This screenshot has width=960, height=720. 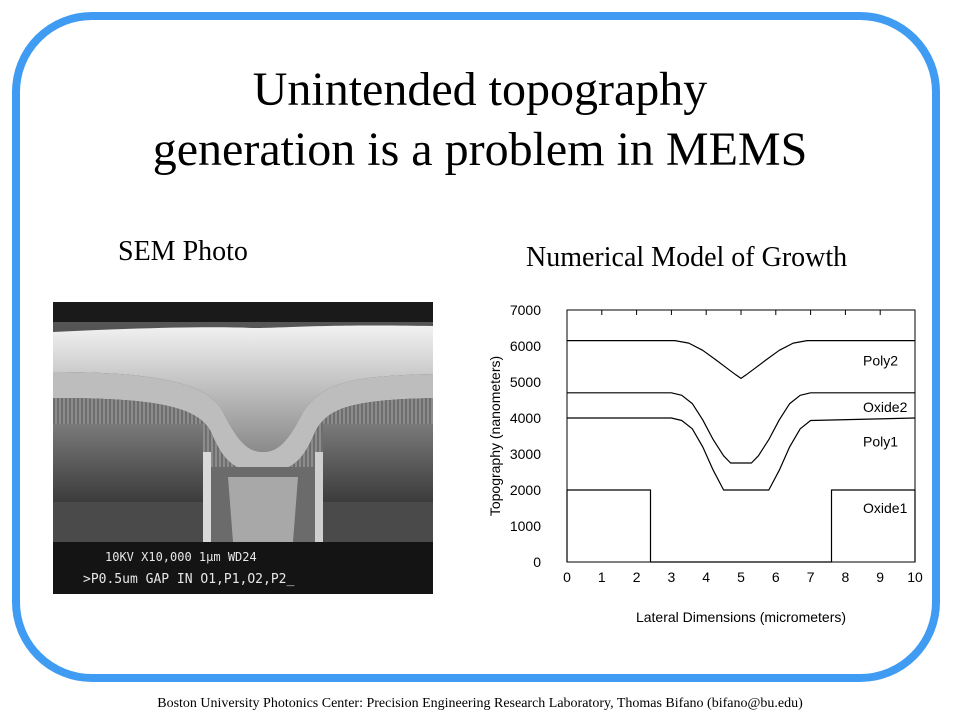 I want to click on x-tick-label: 9, so click(x=880, y=577).